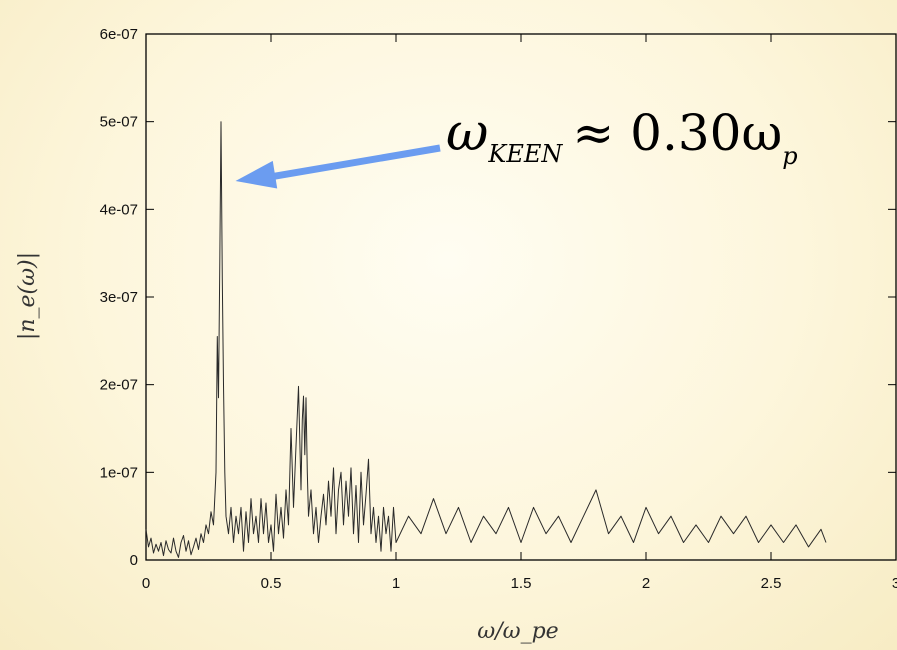  What do you see at coordinates (27, 296) in the screenshot?
I see `y-axis-title: |n_e(ω)|` at bounding box center [27, 296].